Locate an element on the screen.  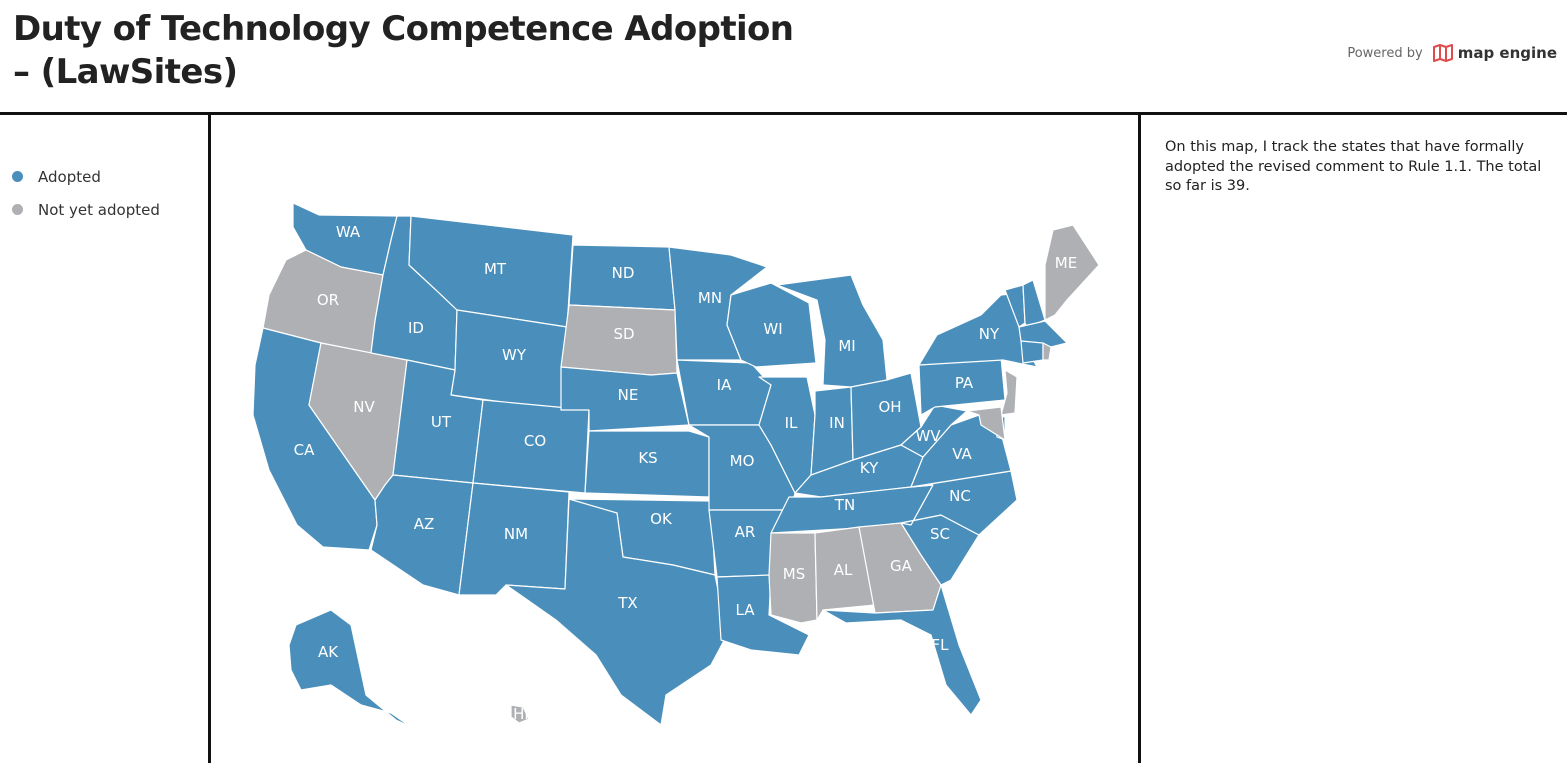
right-divider is located at coordinates (1139, 439).